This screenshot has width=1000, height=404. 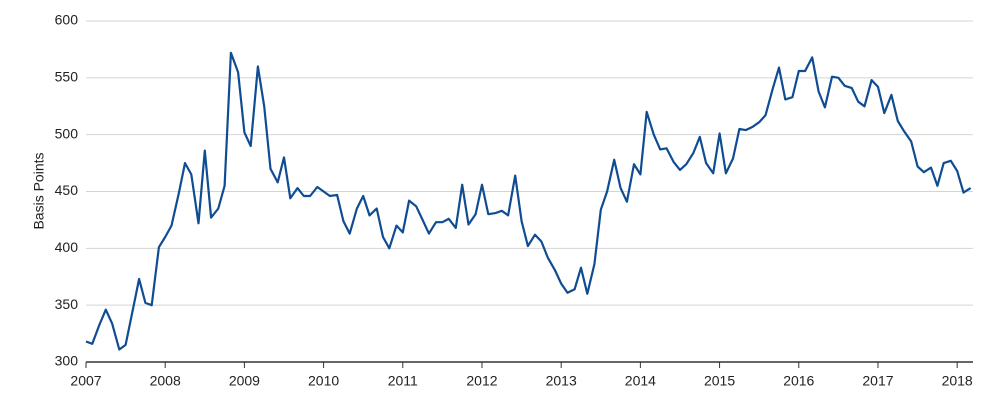 I want to click on x-tick-label: 2013, so click(x=561, y=381).